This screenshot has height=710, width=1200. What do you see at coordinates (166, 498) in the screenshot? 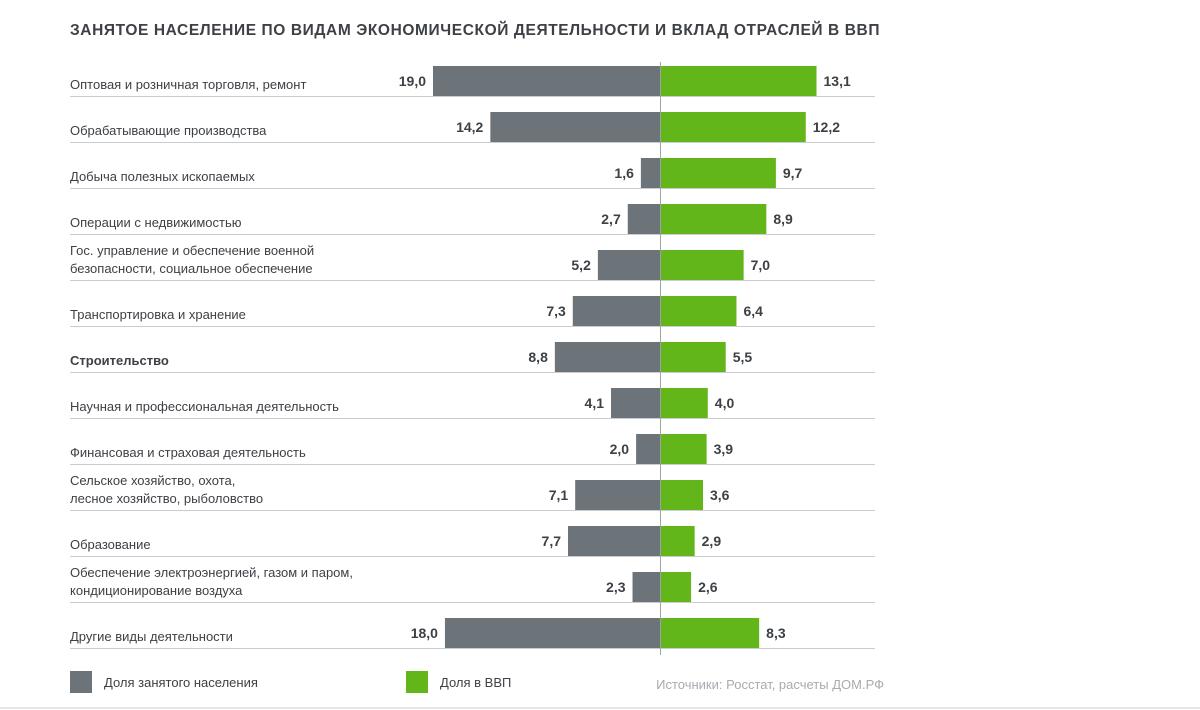
I see `category-label-line: лесное хозяйство, рыболовство` at bounding box center [166, 498].